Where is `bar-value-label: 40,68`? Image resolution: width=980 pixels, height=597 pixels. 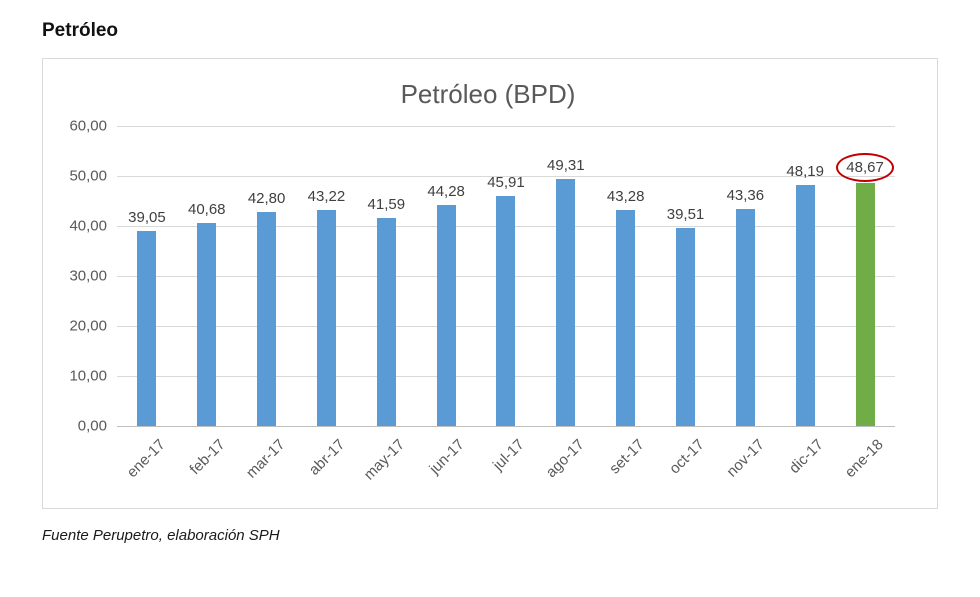
bar-value-label: 40,68 is located at coordinates (206, 209).